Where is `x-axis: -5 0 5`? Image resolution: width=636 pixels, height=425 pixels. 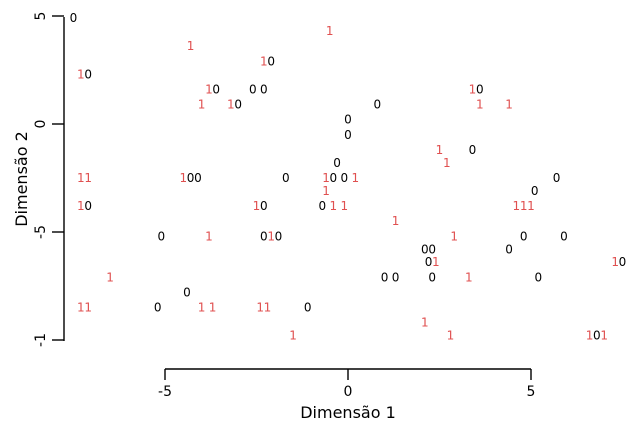 x-axis: -5 0 5 is located at coordinates (347, 384).